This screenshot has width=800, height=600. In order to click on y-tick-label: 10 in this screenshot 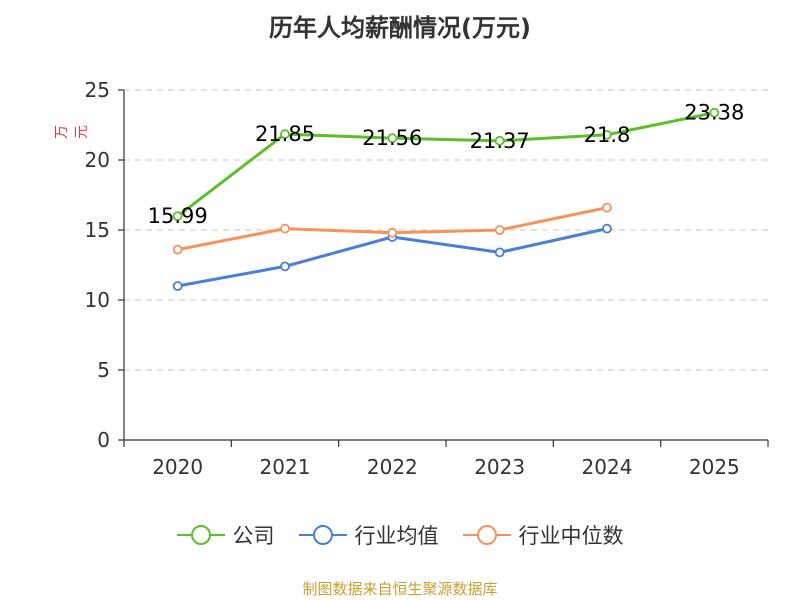, I will do `click(97, 300)`.